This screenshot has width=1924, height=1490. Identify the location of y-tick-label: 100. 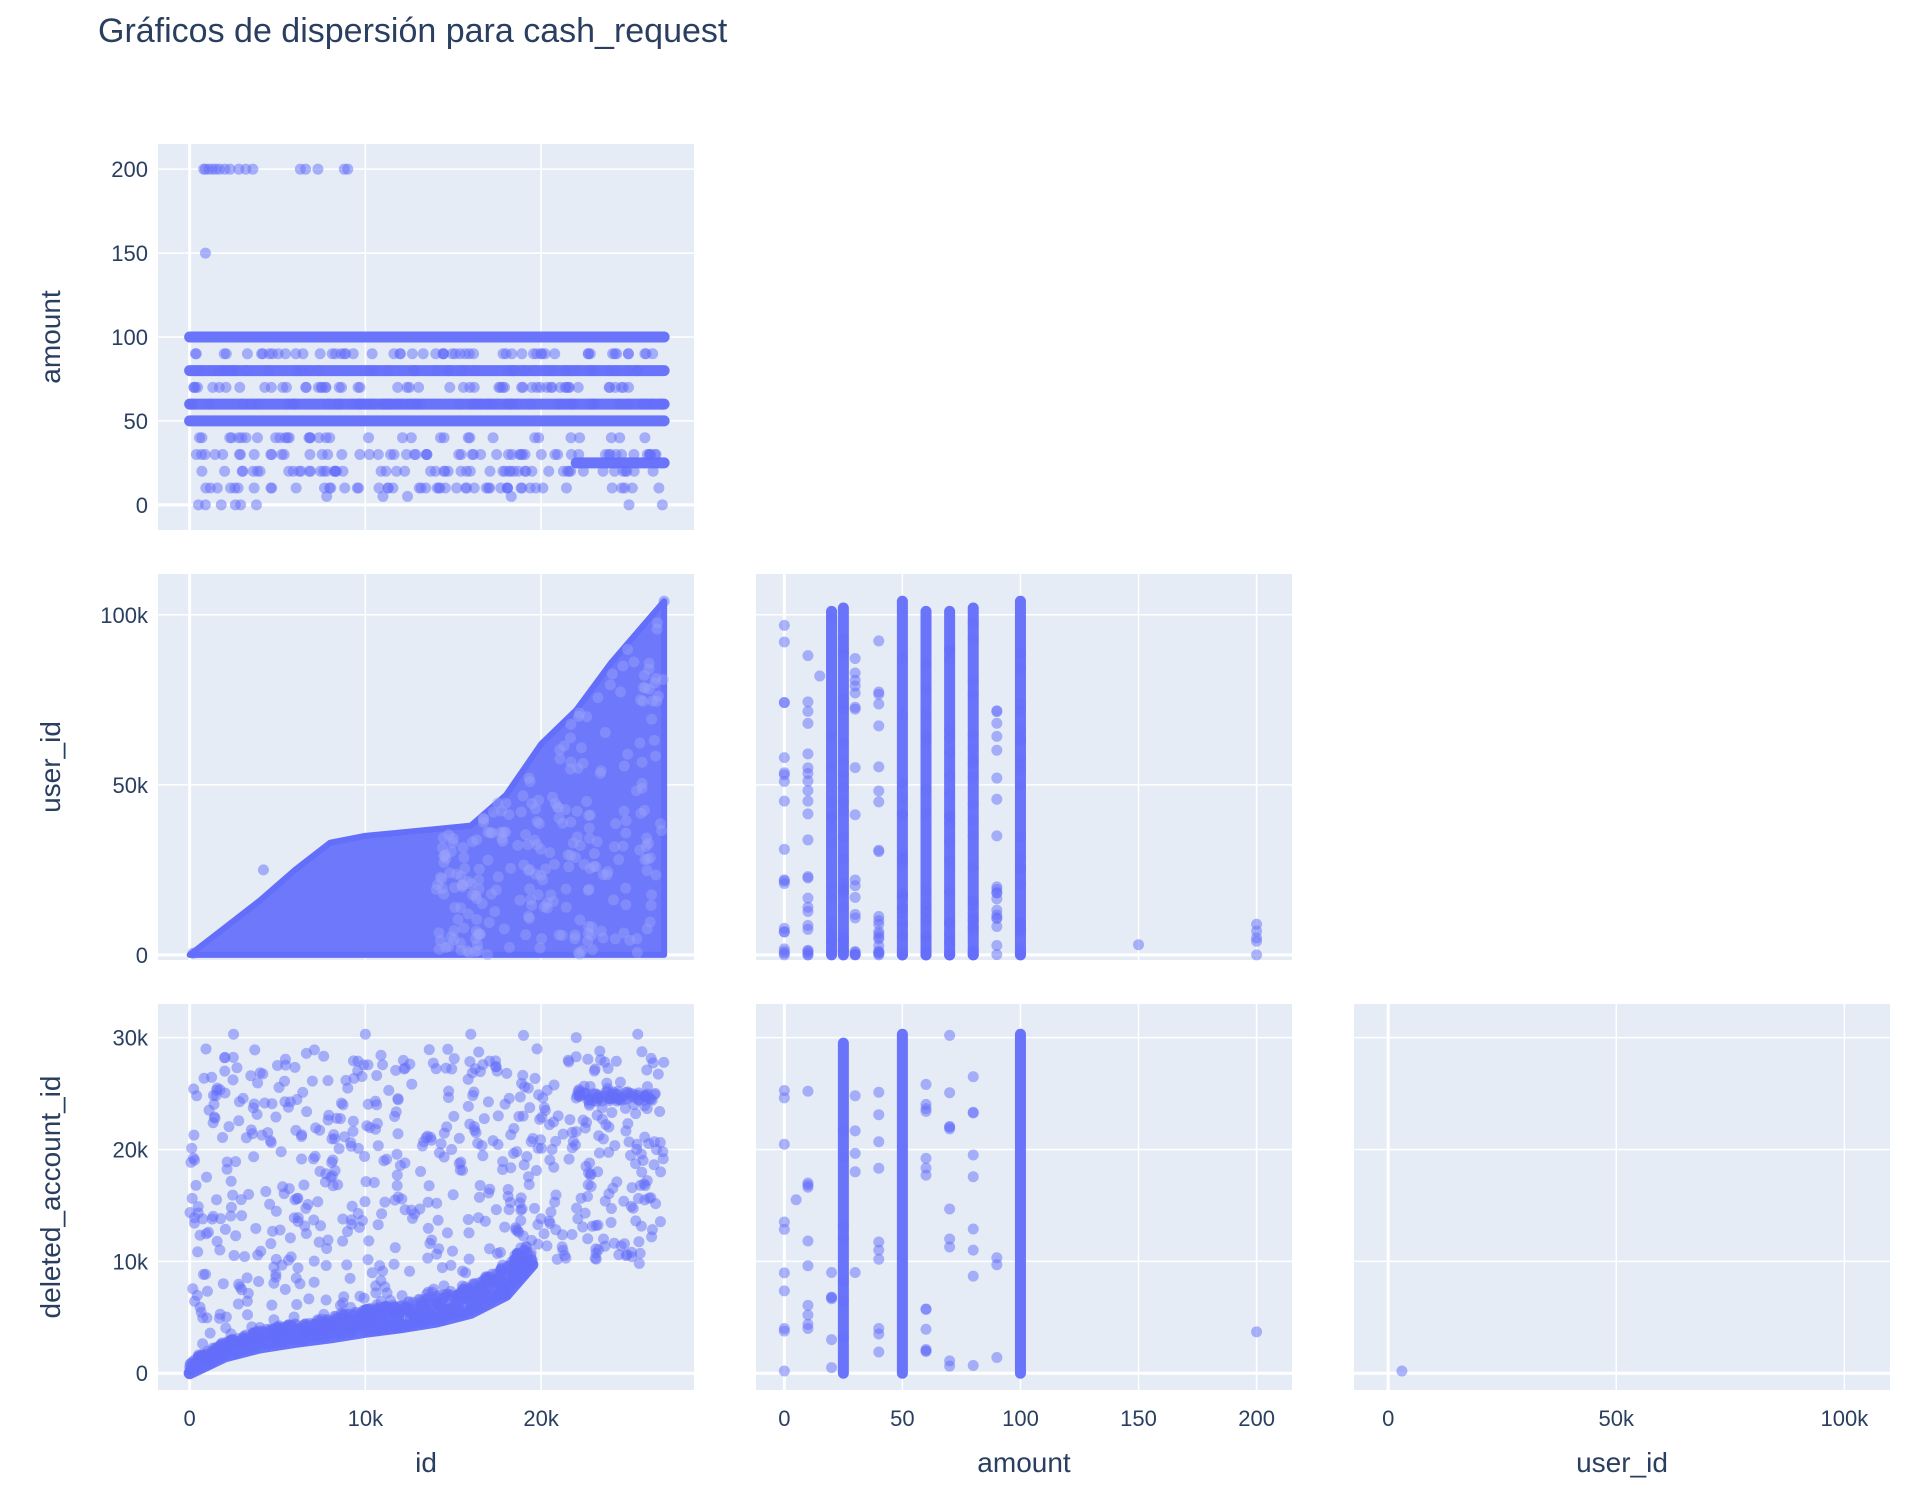
(129, 337).